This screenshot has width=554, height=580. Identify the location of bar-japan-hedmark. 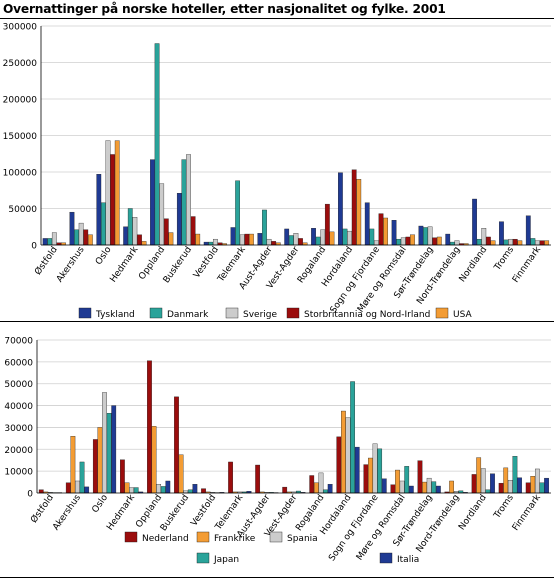
(136, 490).